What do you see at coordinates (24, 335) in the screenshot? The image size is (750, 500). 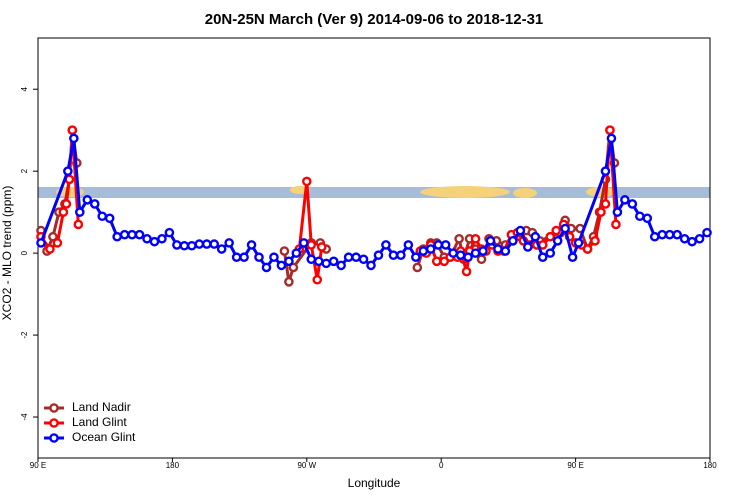 I see `y-tick-label: -2` at bounding box center [24, 335].